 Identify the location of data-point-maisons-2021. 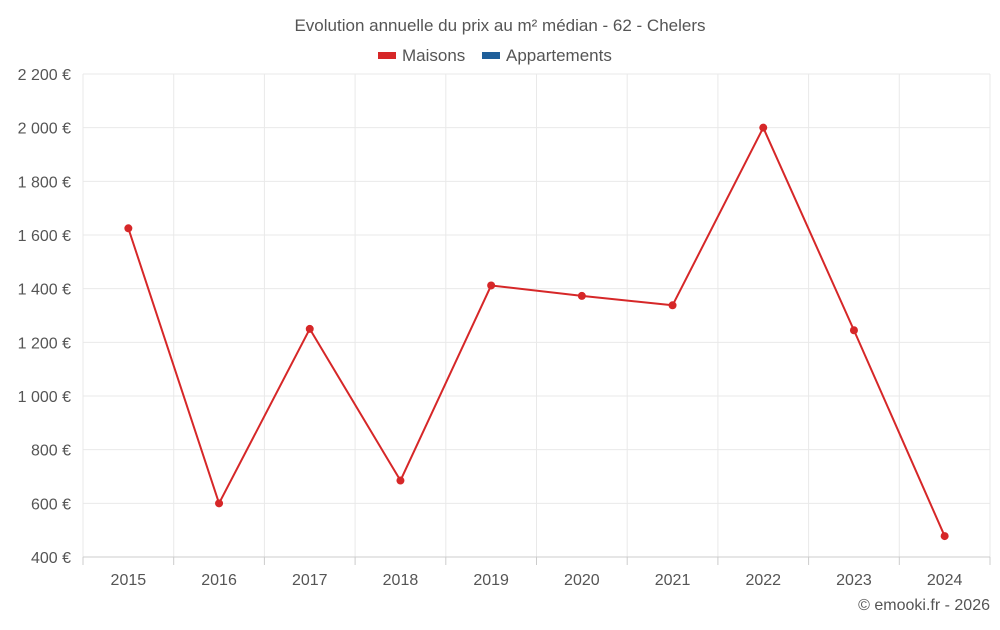
(672, 305).